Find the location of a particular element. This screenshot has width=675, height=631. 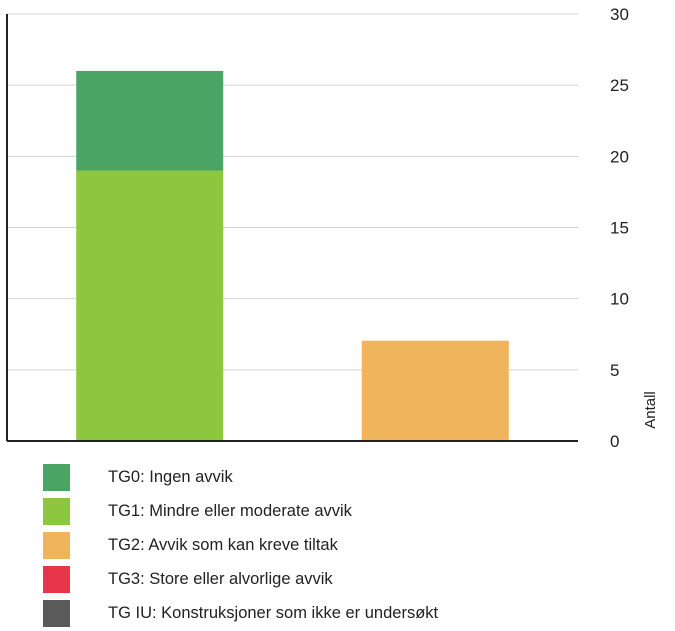

legend-label: TG1: Mindre eller moderate avvik is located at coordinates (230, 510).